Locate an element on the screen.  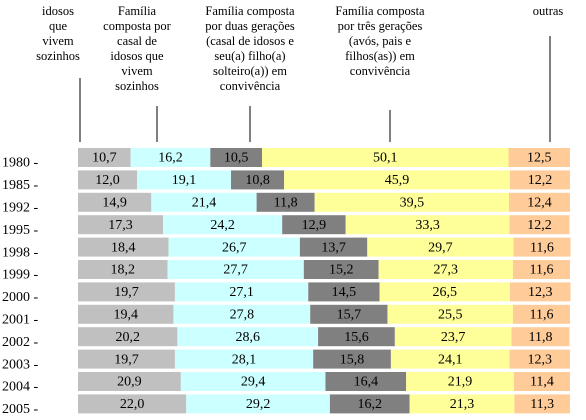
data-label: 14,5 is located at coordinates (344, 292).